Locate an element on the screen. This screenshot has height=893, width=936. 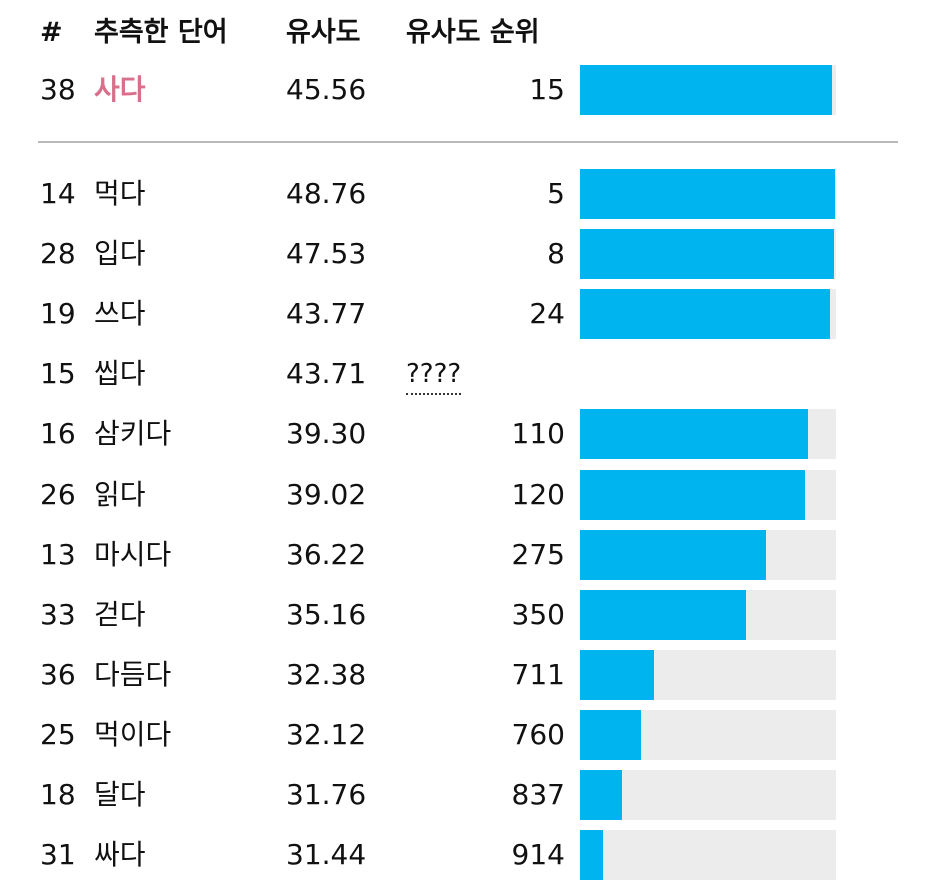
table-row: 16 삼키다 39.30 110 is located at coordinates (468, 434).